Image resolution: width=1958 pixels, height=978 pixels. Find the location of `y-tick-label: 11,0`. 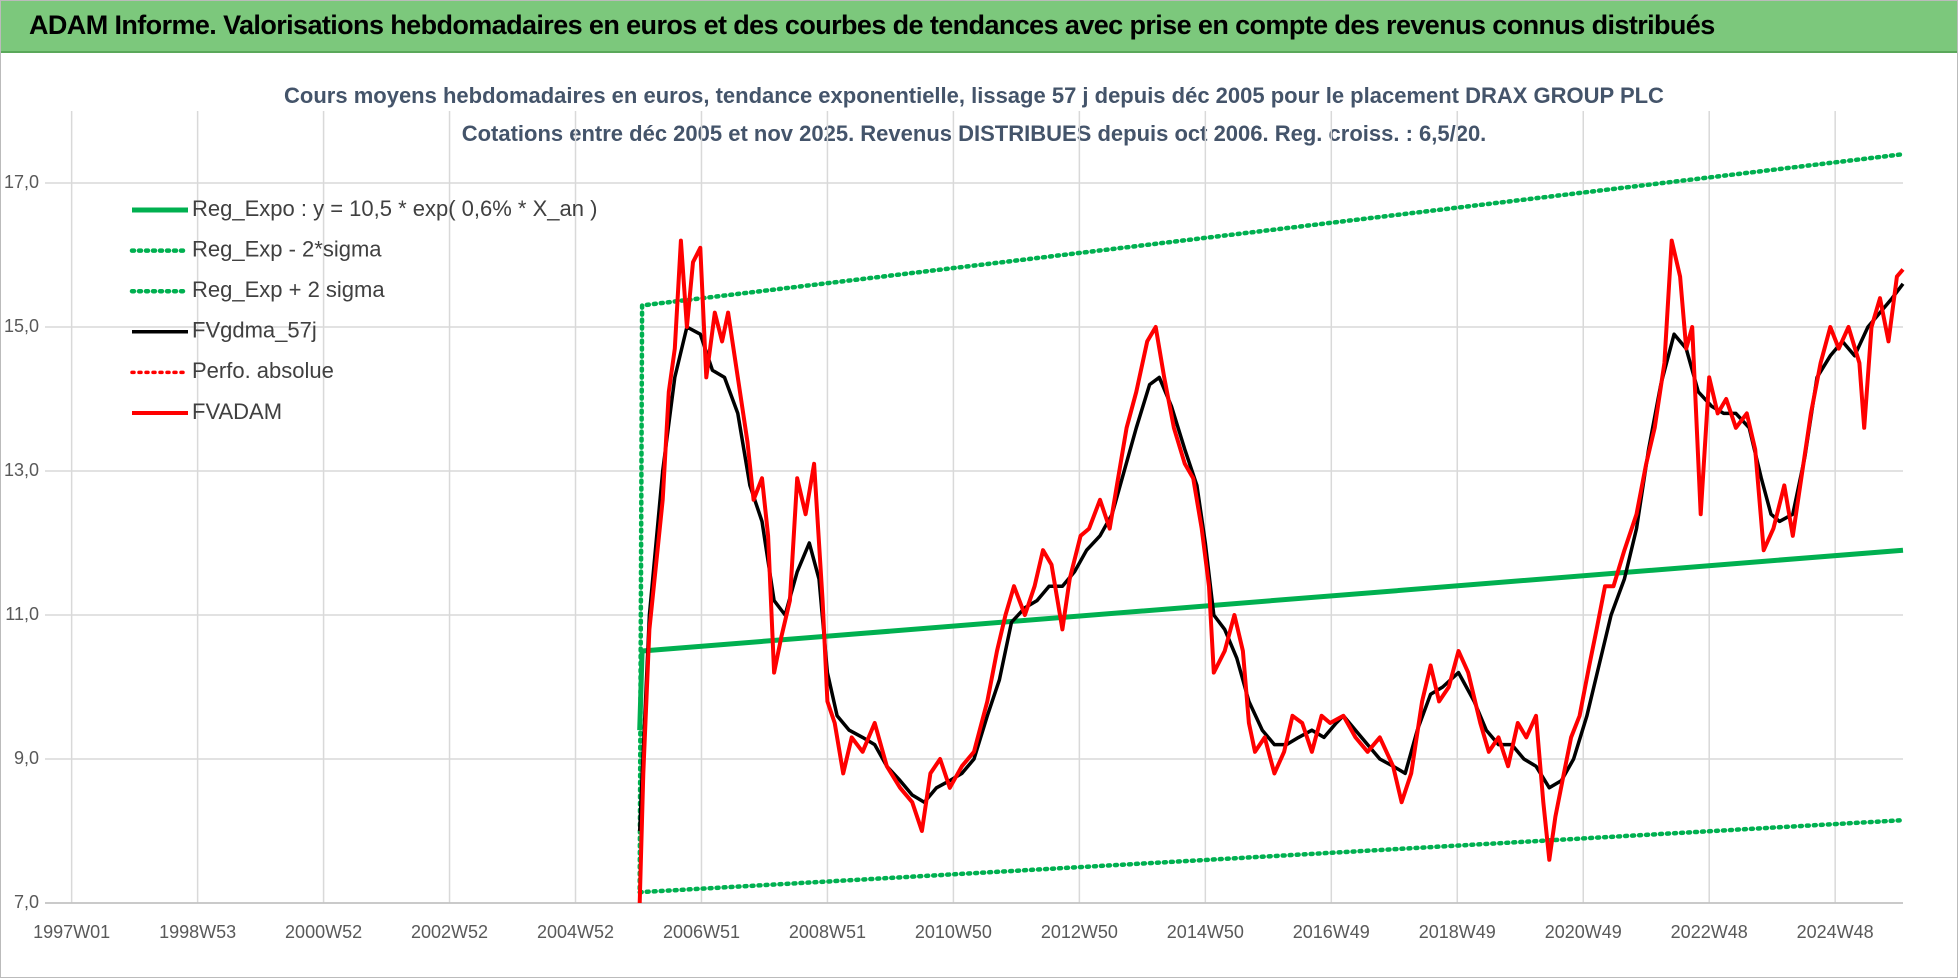

y-tick-label: 11,0 is located at coordinates (22, 614).